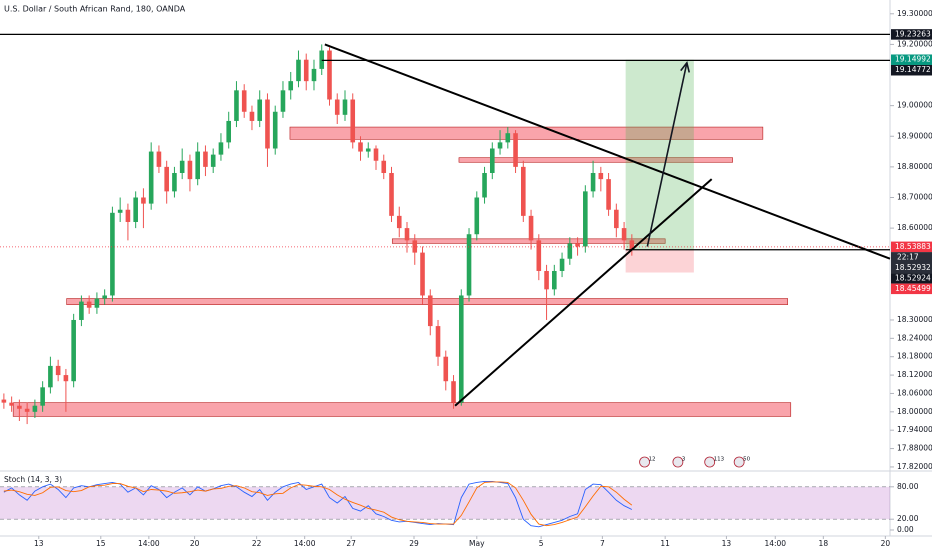 This screenshot has height=550, width=932. I want to click on x-tick-label: 29, so click(414, 543).